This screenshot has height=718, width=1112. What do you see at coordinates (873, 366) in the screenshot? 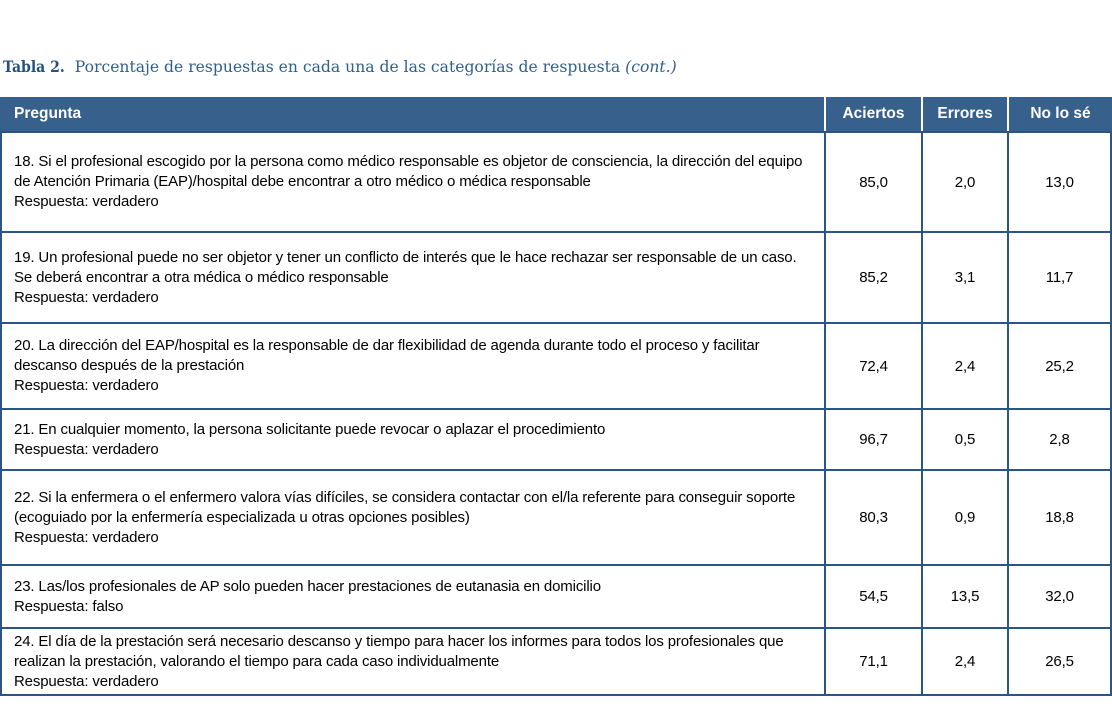
I see `aciertos-cell: 72,4` at bounding box center [873, 366].